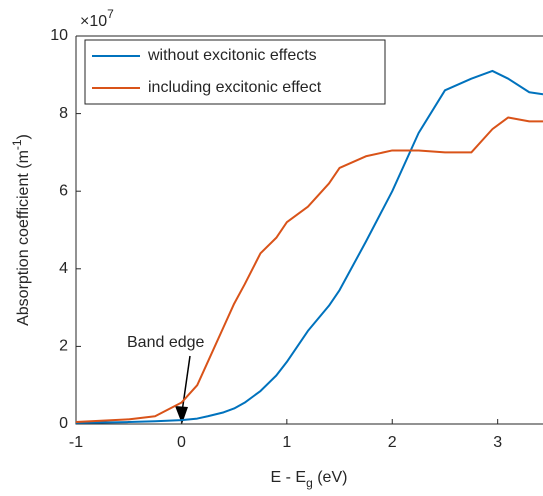  Describe the element at coordinates (330, 477) in the screenshot. I see `x-label-end: (eV)` at that location.